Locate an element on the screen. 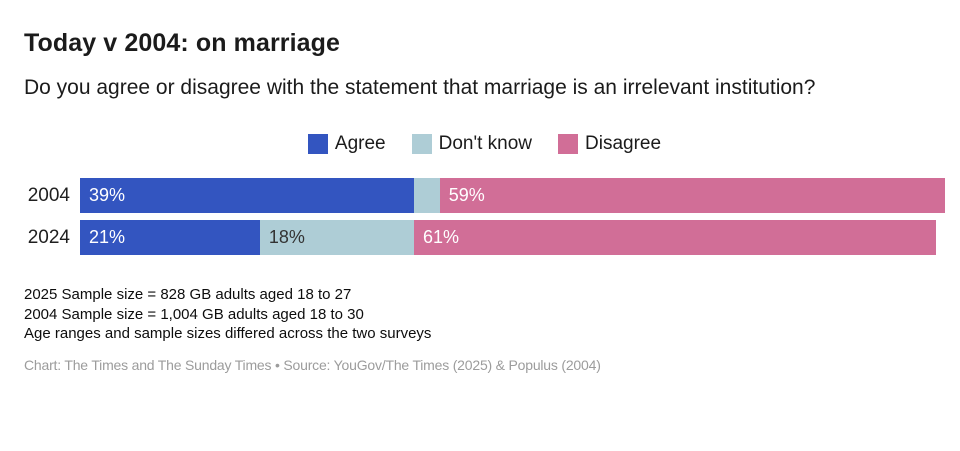 This screenshot has height=451, width=960. bar-value-label: 59% is located at coordinates (466, 195).